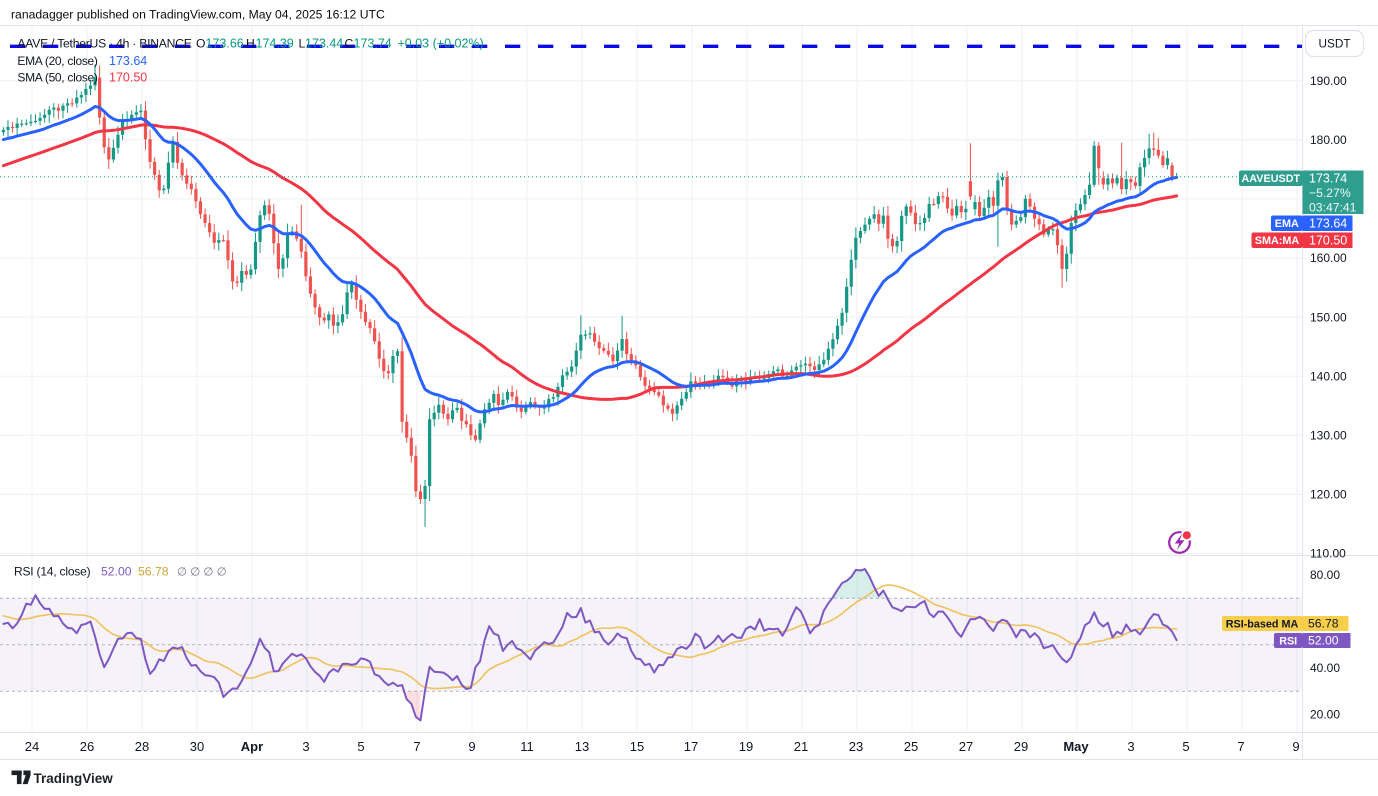 The width and height of the screenshot is (1378, 796). What do you see at coordinates (252, 746) in the screenshot?
I see `svg-text: Apr` at bounding box center [252, 746].